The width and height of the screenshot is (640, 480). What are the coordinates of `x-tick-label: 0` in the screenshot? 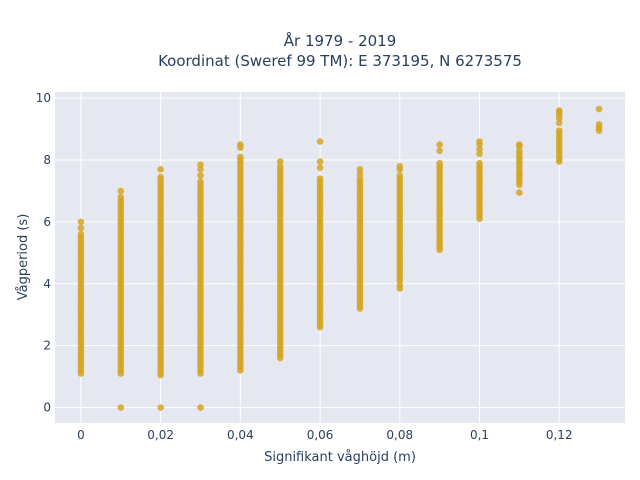 It's located at (81, 435).